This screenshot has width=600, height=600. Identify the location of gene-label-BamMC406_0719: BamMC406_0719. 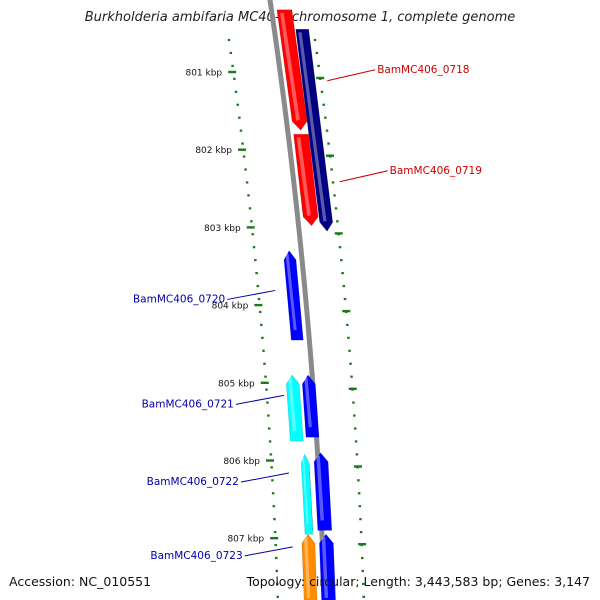
(410, 174).